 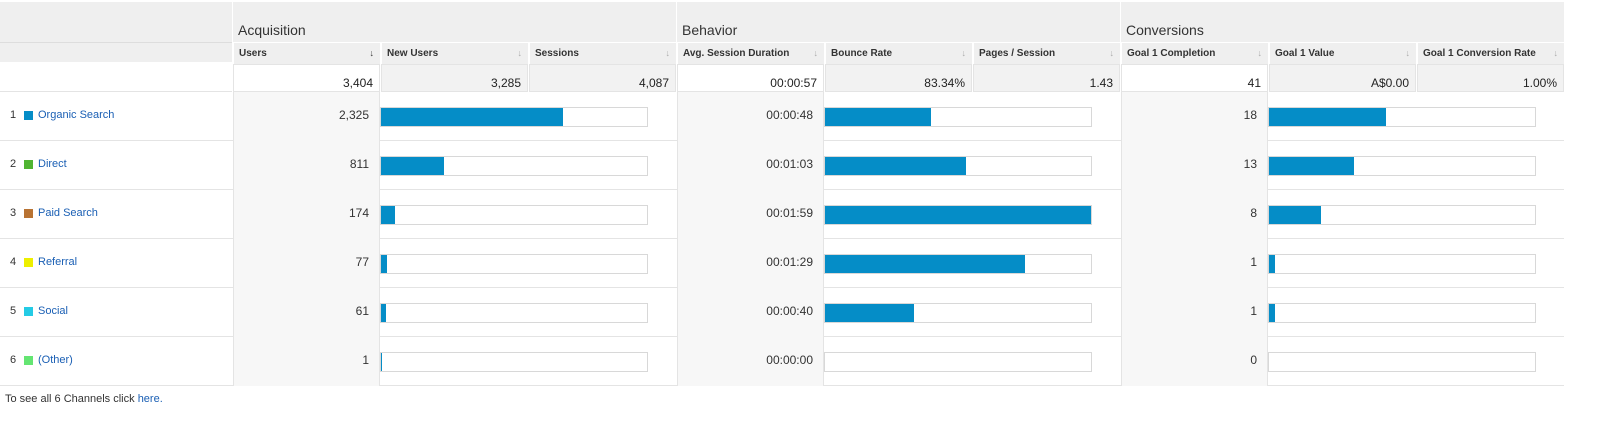 I want to click on metric-value-cell: 00:00:40, so click(x=750, y=312).